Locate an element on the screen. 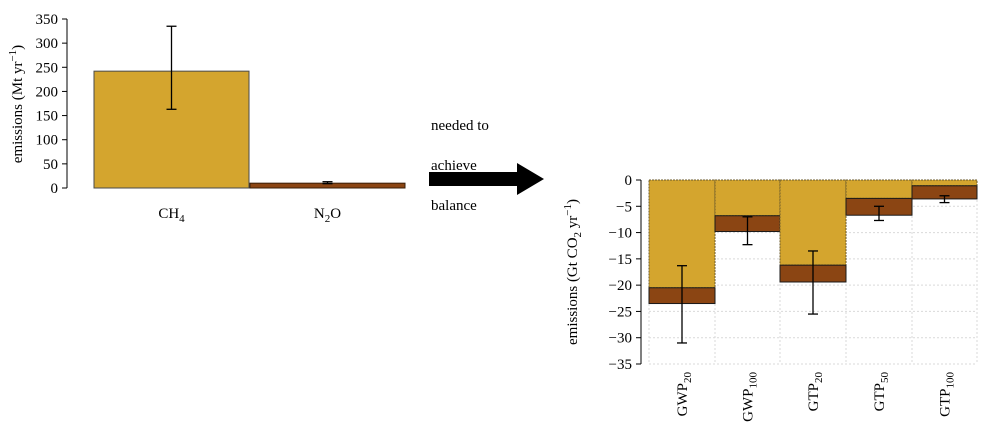 This screenshot has height=440, width=981. x-tick-label: CH4 is located at coordinates (171, 215).